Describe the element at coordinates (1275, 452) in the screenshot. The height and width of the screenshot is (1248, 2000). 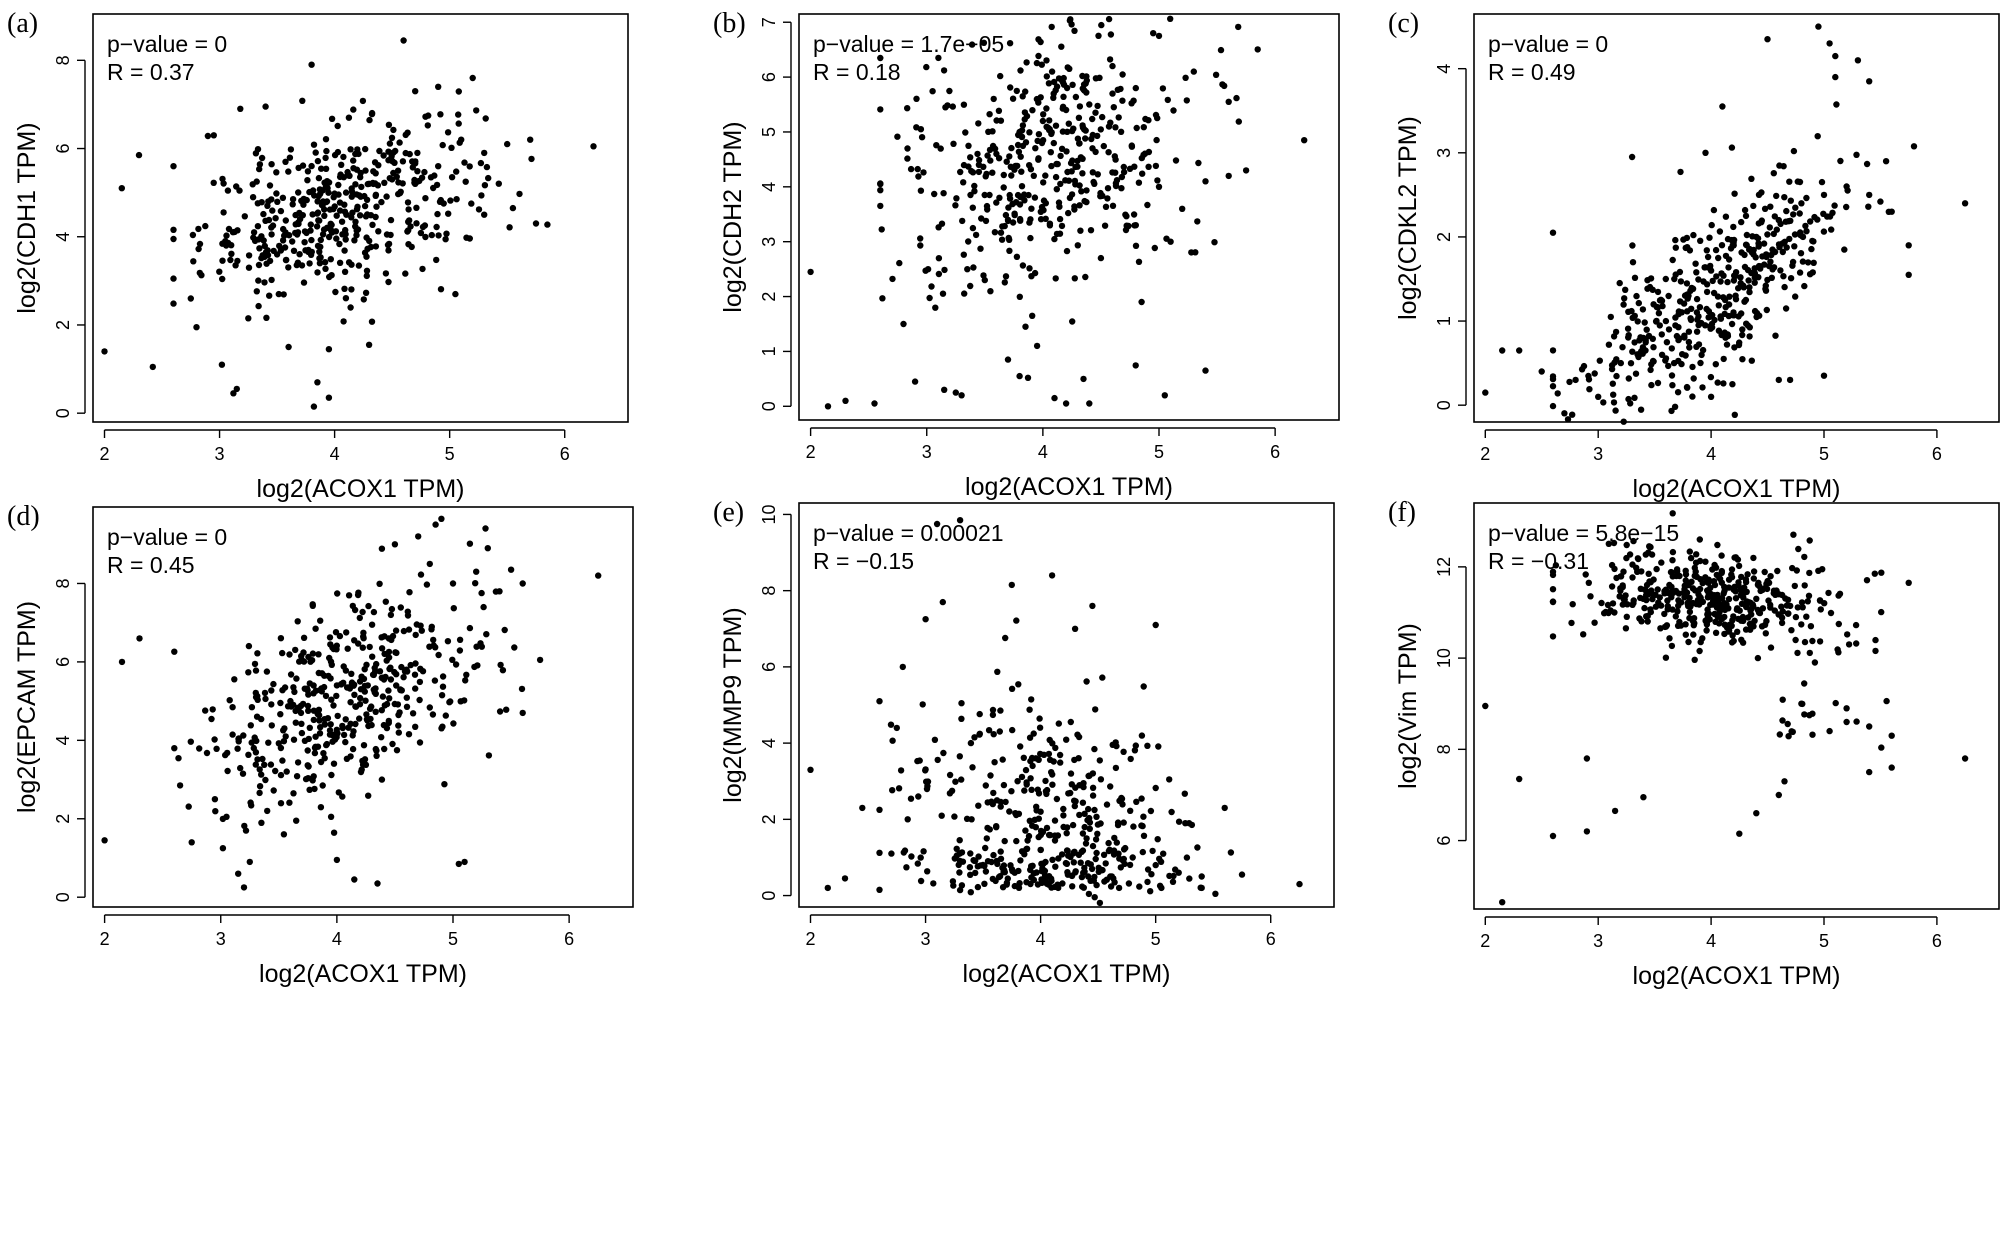
I see `x-tick-label: 6` at that location.